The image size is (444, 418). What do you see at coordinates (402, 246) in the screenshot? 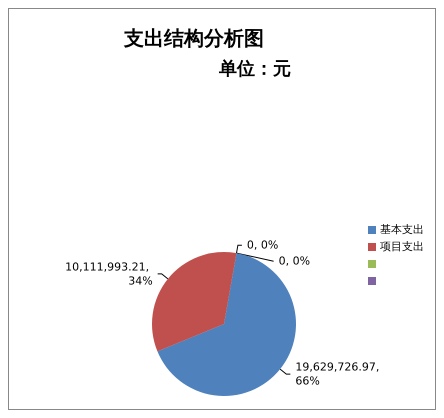
I see `legend-label: 项目支出` at bounding box center [402, 246].